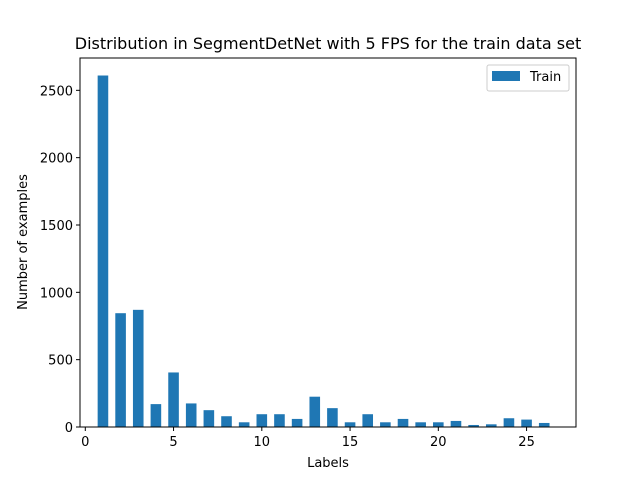  I want to click on x-tick-label: 15, so click(350, 442).